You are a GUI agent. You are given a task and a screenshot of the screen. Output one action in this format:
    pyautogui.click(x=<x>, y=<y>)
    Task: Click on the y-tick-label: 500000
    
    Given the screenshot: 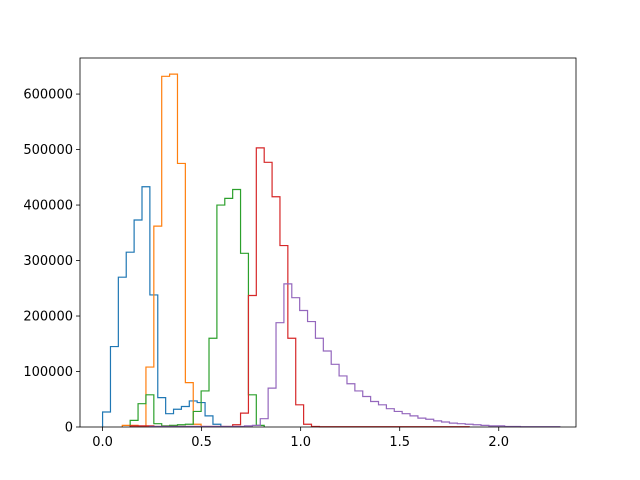 What is the action you would take?
    pyautogui.click(x=48, y=150)
    